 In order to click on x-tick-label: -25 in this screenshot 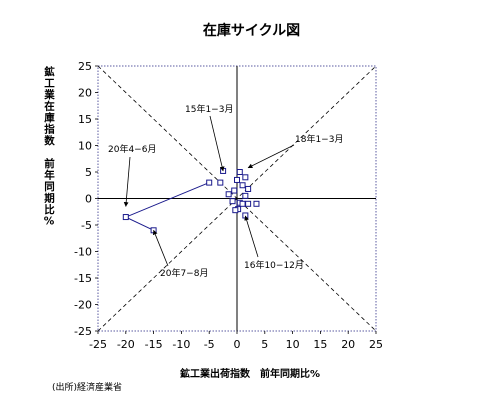, I will do `click(98, 344)`.